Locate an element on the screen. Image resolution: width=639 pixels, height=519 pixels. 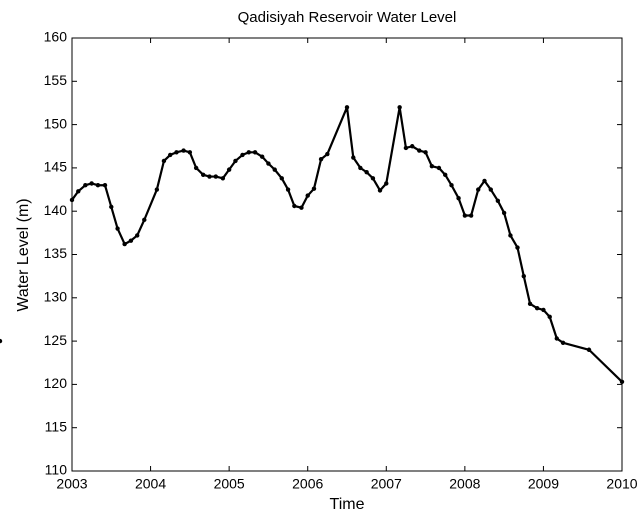
y-tick-label: 135 is located at coordinates (56, 253).